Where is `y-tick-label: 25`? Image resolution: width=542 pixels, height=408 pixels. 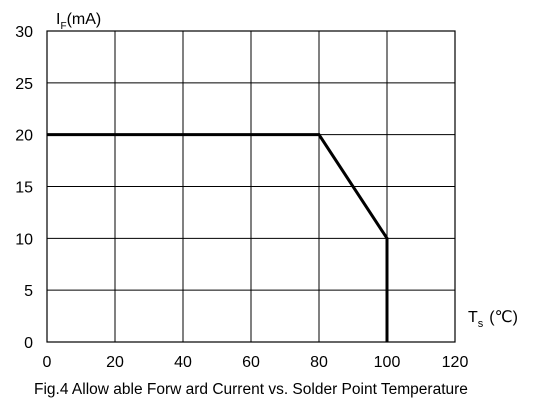
y-tick-label: 25 is located at coordinates (24, 84).